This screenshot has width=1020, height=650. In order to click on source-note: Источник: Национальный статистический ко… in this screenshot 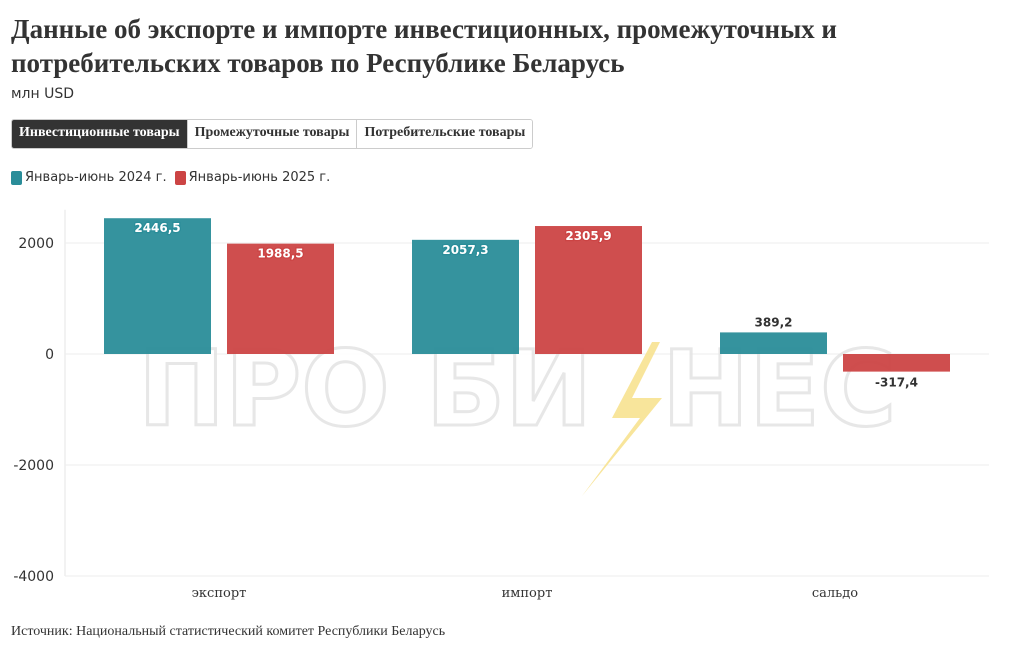, I will do `click(228, 631)`.